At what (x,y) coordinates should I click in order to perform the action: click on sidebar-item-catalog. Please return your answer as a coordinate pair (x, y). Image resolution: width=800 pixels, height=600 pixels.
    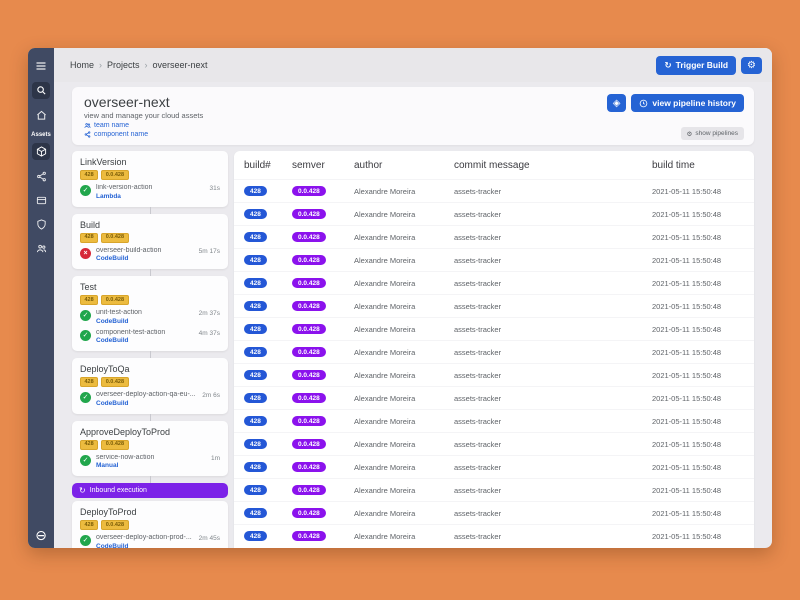
    Looking at the image, I should click on (41, 200).